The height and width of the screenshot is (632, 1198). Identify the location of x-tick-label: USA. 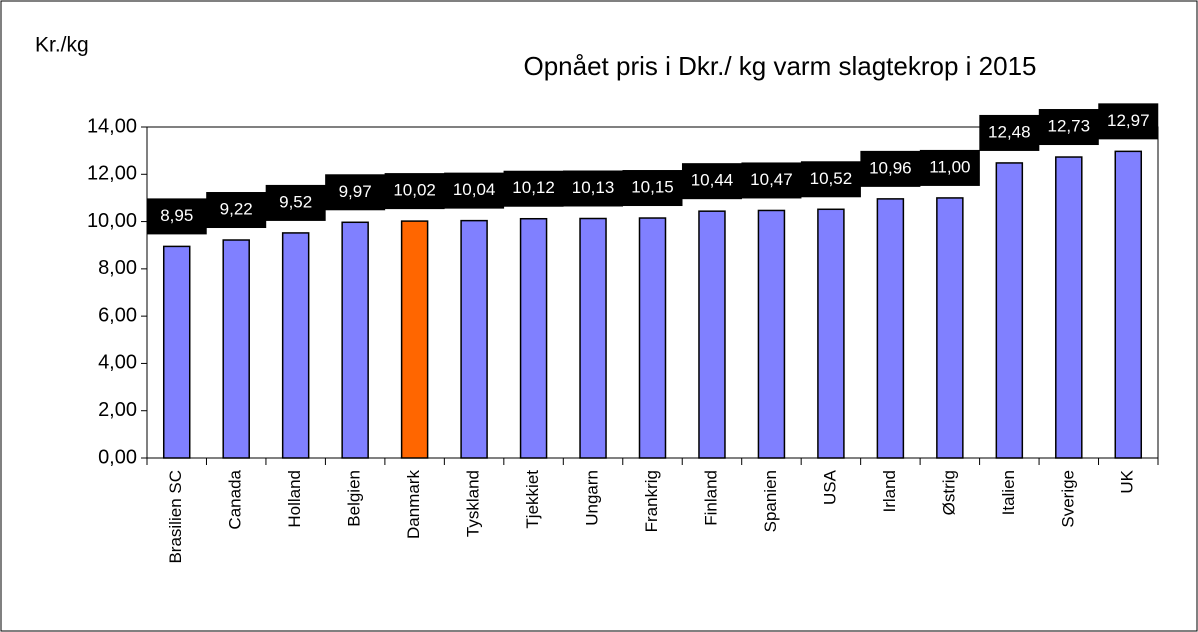
(829, 487).